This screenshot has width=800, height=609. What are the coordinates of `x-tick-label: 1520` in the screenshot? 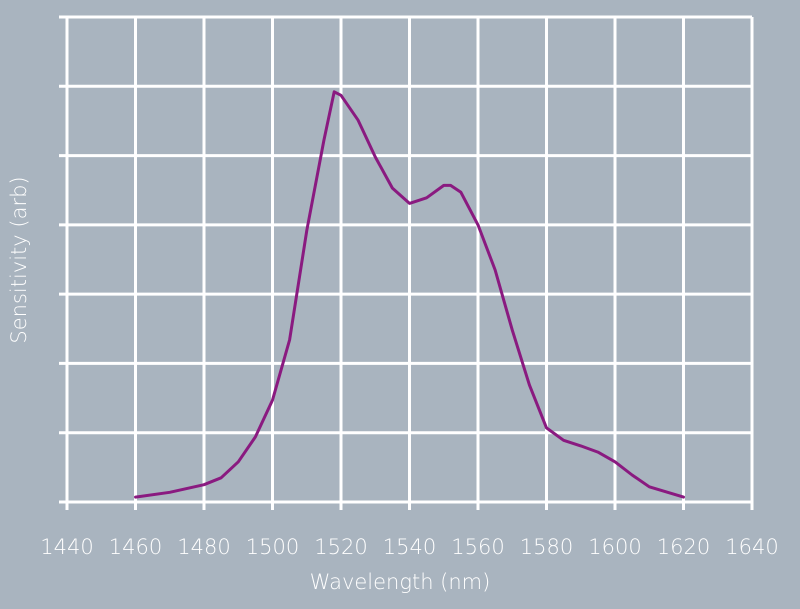 It's located at (340, 547).